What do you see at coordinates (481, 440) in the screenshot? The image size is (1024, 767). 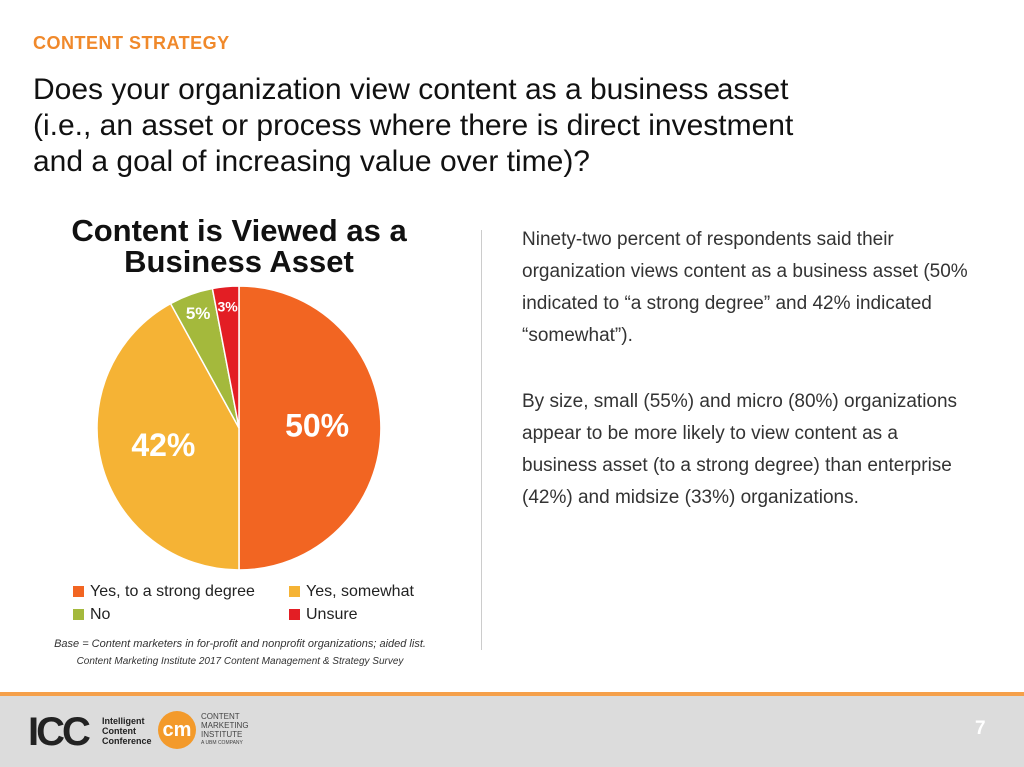 I see `divider` at bounding box center [481, 440].